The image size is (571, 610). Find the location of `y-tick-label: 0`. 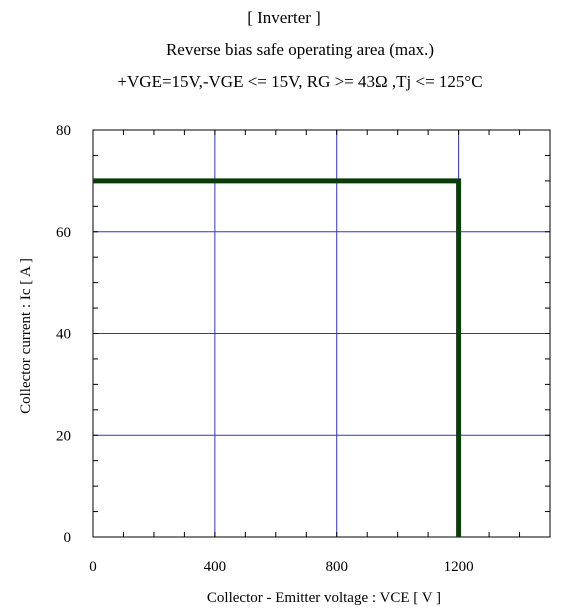

y-tick-label: 0 is located at coordinates (68, 538).